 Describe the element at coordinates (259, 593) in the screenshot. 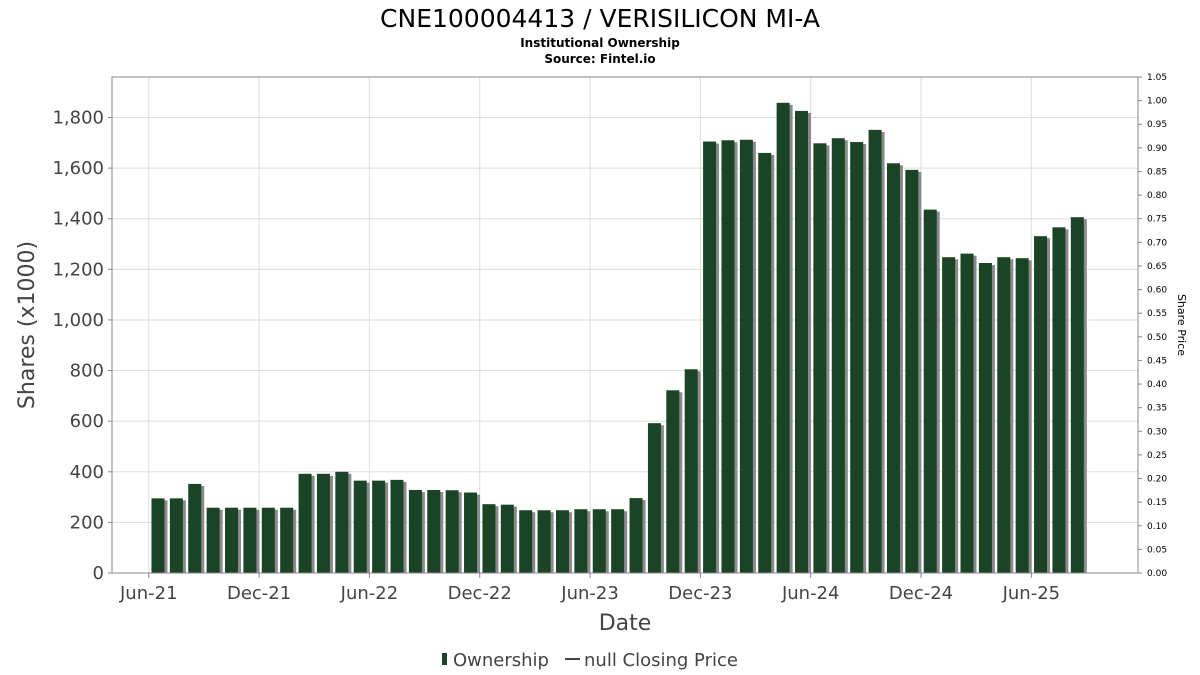

I see `x-tick-label: Dec-21` at that location.